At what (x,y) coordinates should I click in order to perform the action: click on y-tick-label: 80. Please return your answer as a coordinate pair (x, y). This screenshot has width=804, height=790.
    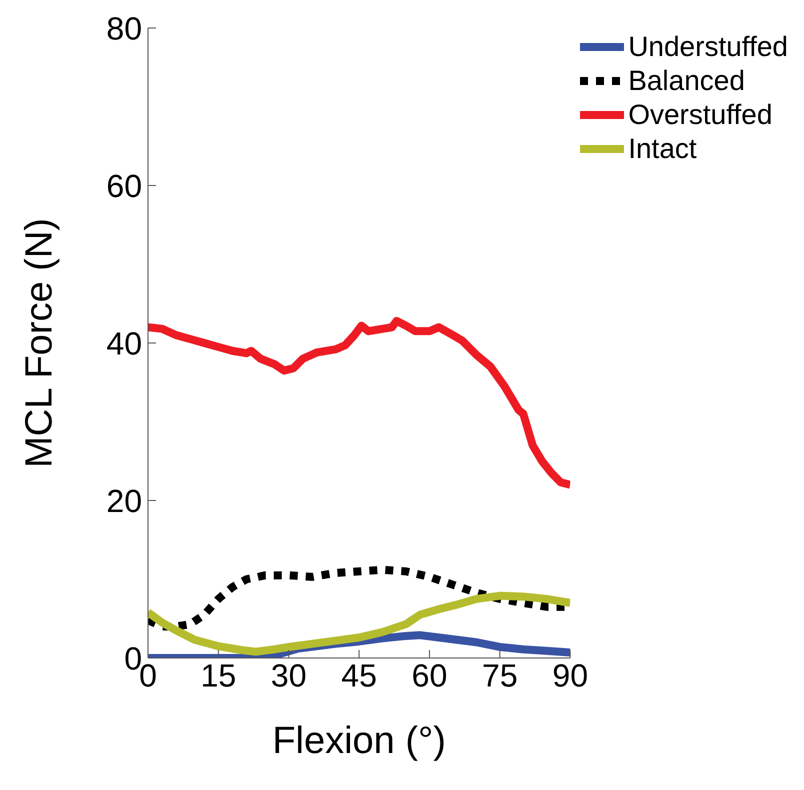
    Looking at the image, I should click on (124, 28).